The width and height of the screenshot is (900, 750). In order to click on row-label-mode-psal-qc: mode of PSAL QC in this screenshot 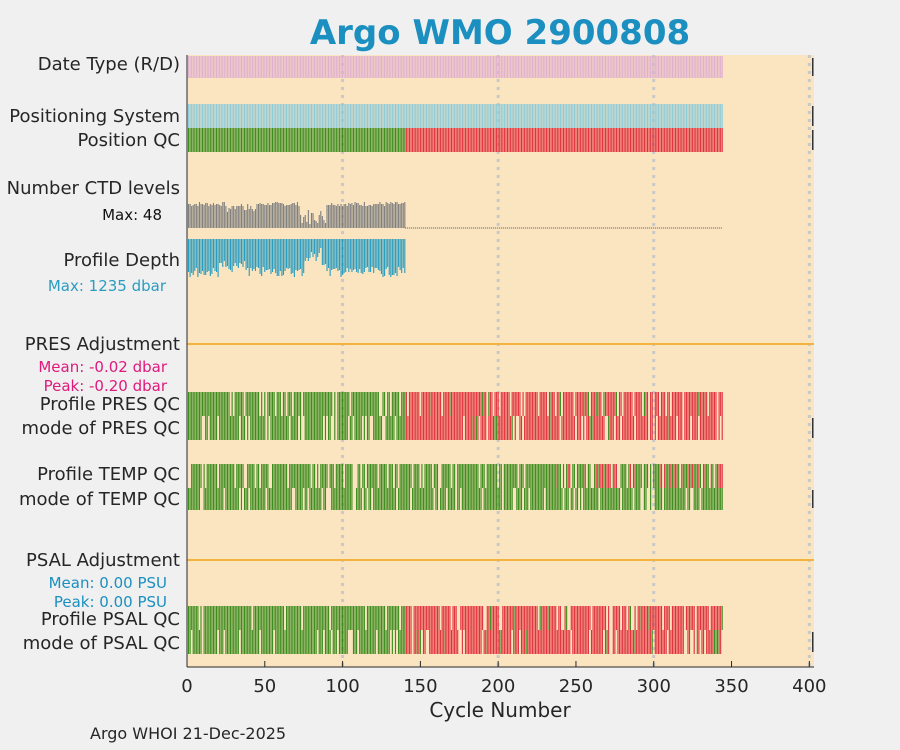, I will do `click(101, 643)`.